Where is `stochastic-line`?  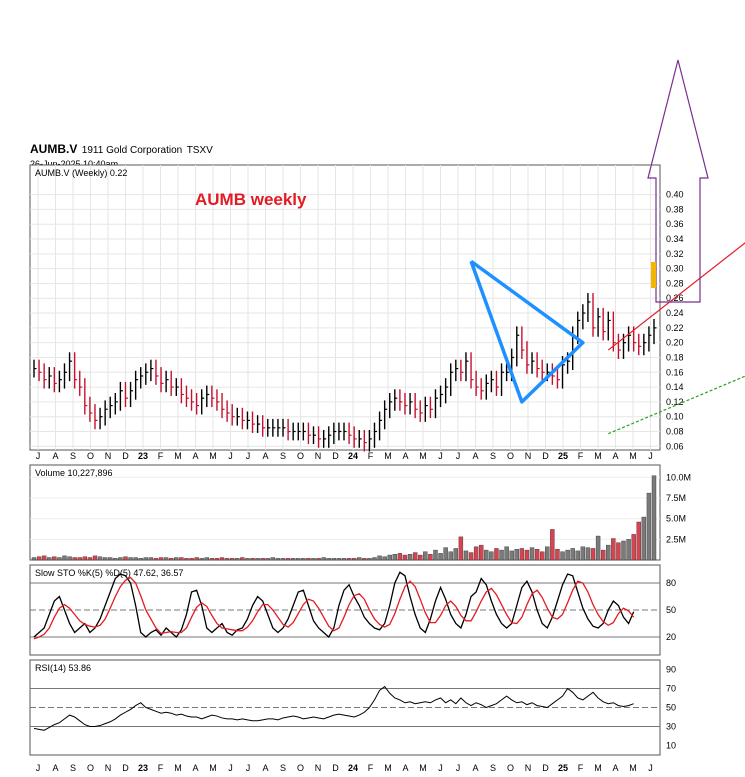 stochastic-line is located at coordinates (334, 605).